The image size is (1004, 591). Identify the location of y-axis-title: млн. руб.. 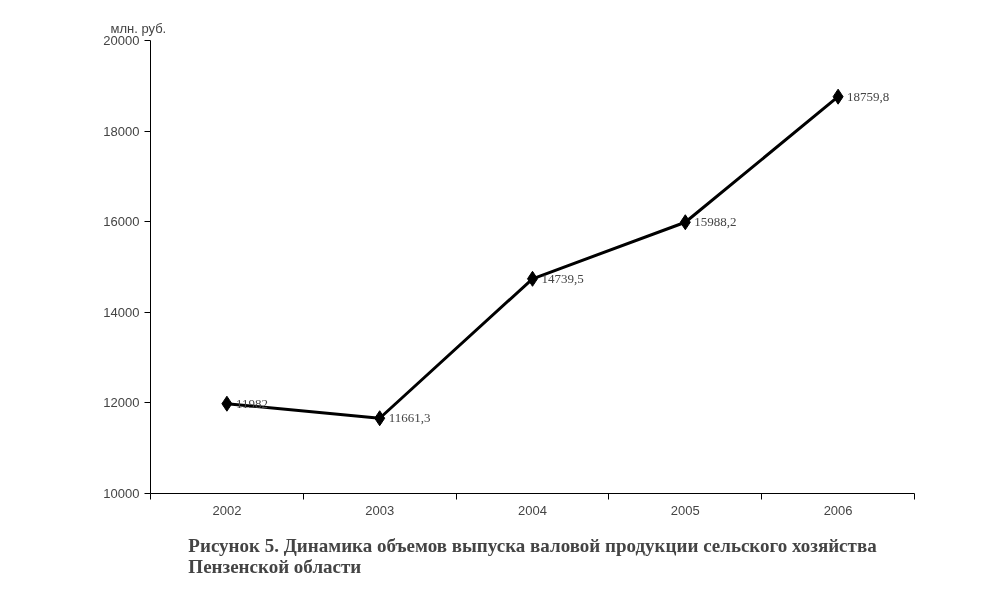
(138, 28).